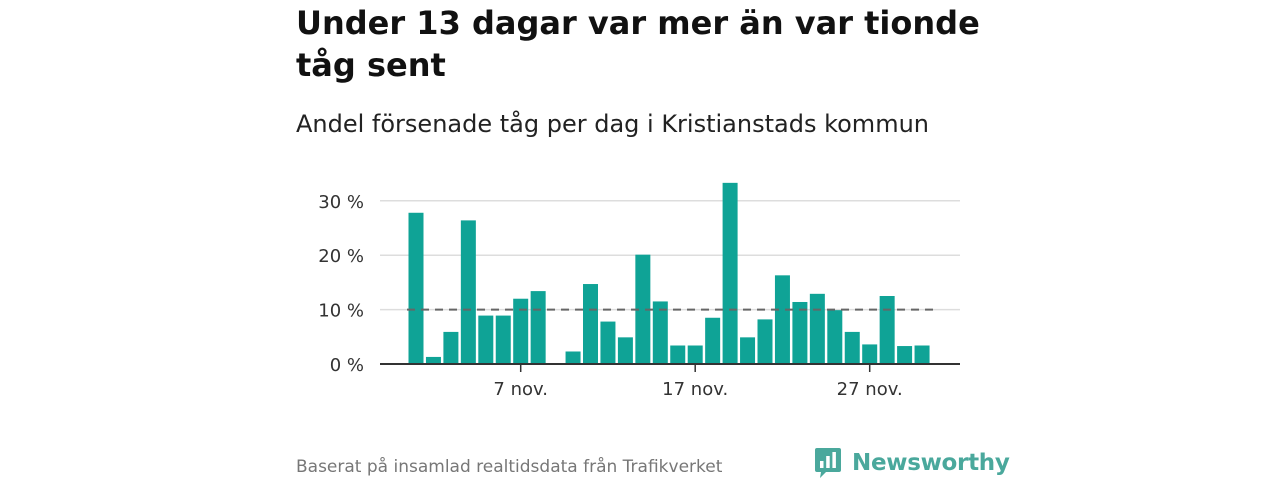  What do you see at coordinates (347, 365) in the screenshot?
I see `y-tick-label: 0 %` at bounding box center [347, 365].